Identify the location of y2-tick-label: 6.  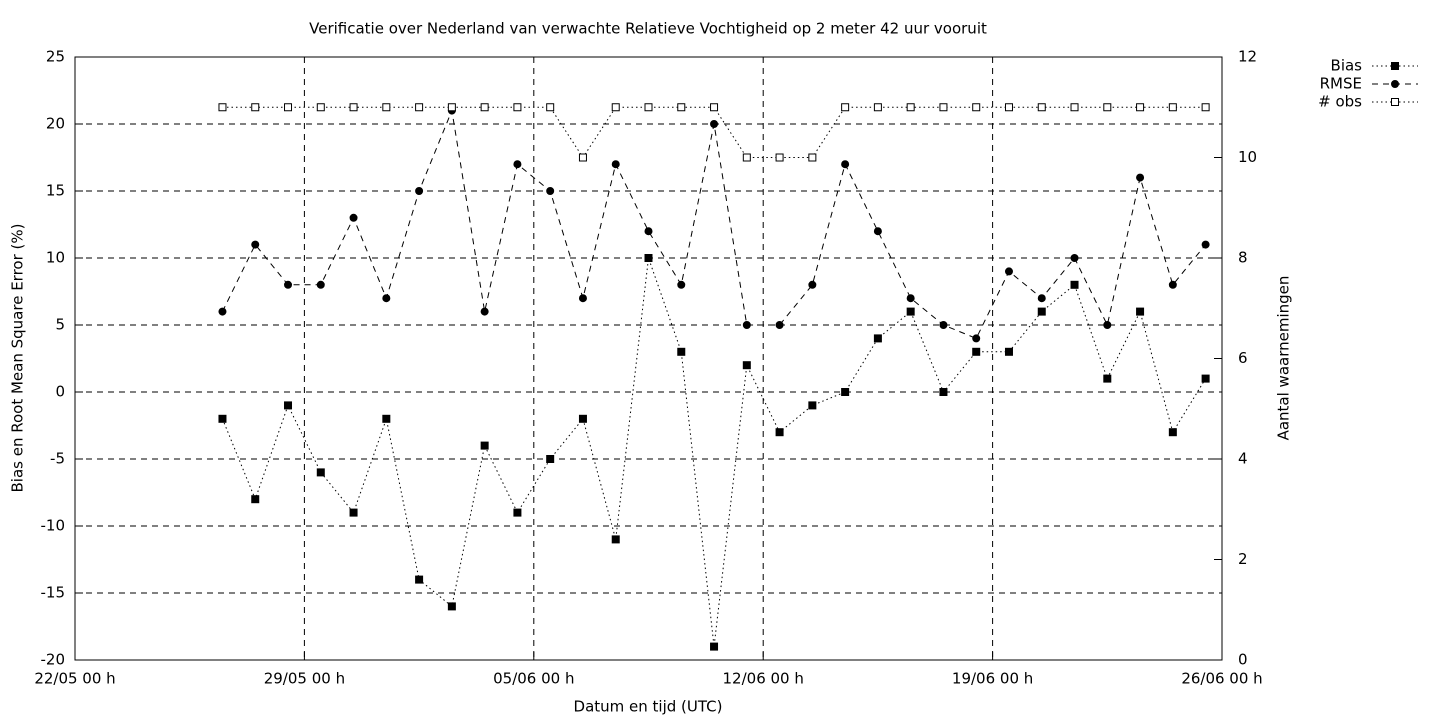
(1243, 358).